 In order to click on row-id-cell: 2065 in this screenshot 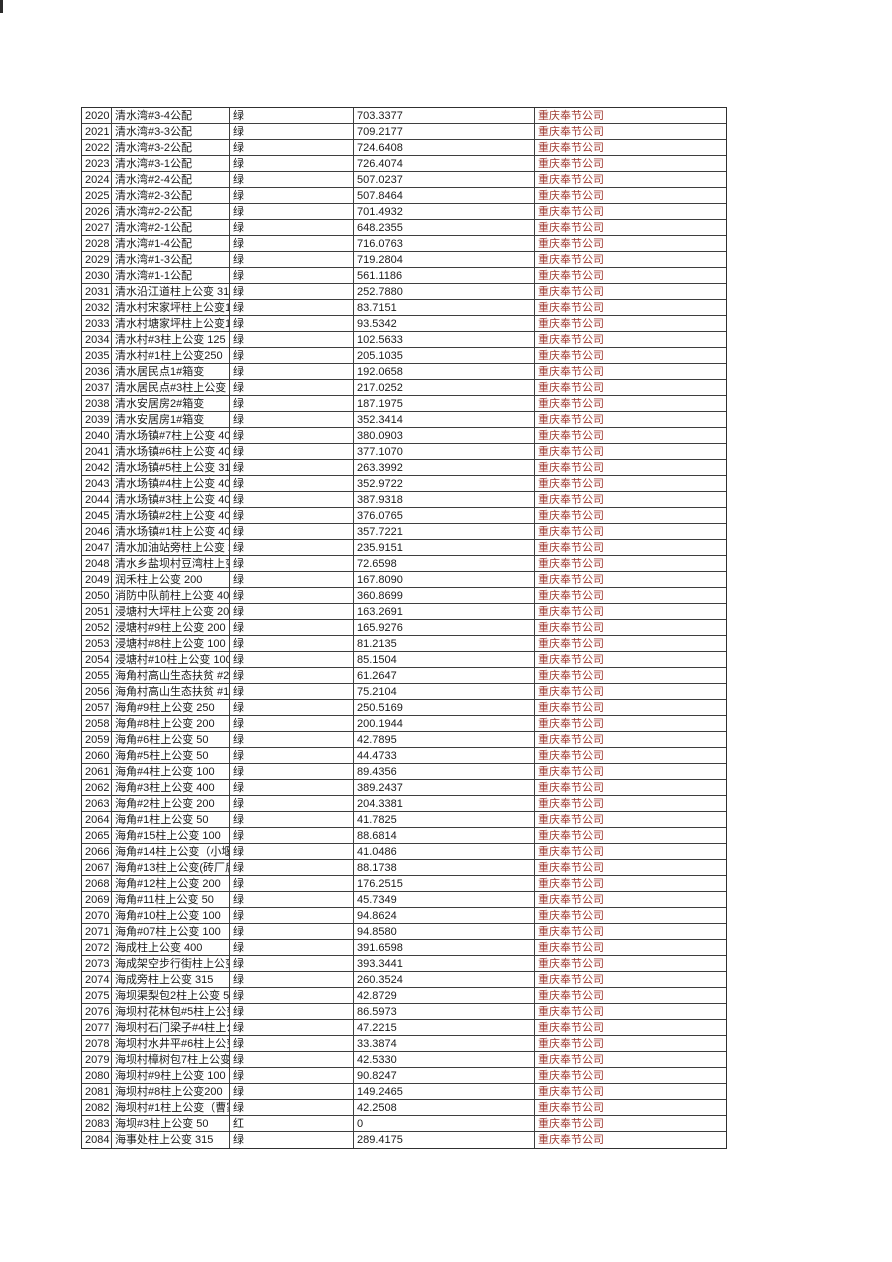, I will do `click(97, 835)`.